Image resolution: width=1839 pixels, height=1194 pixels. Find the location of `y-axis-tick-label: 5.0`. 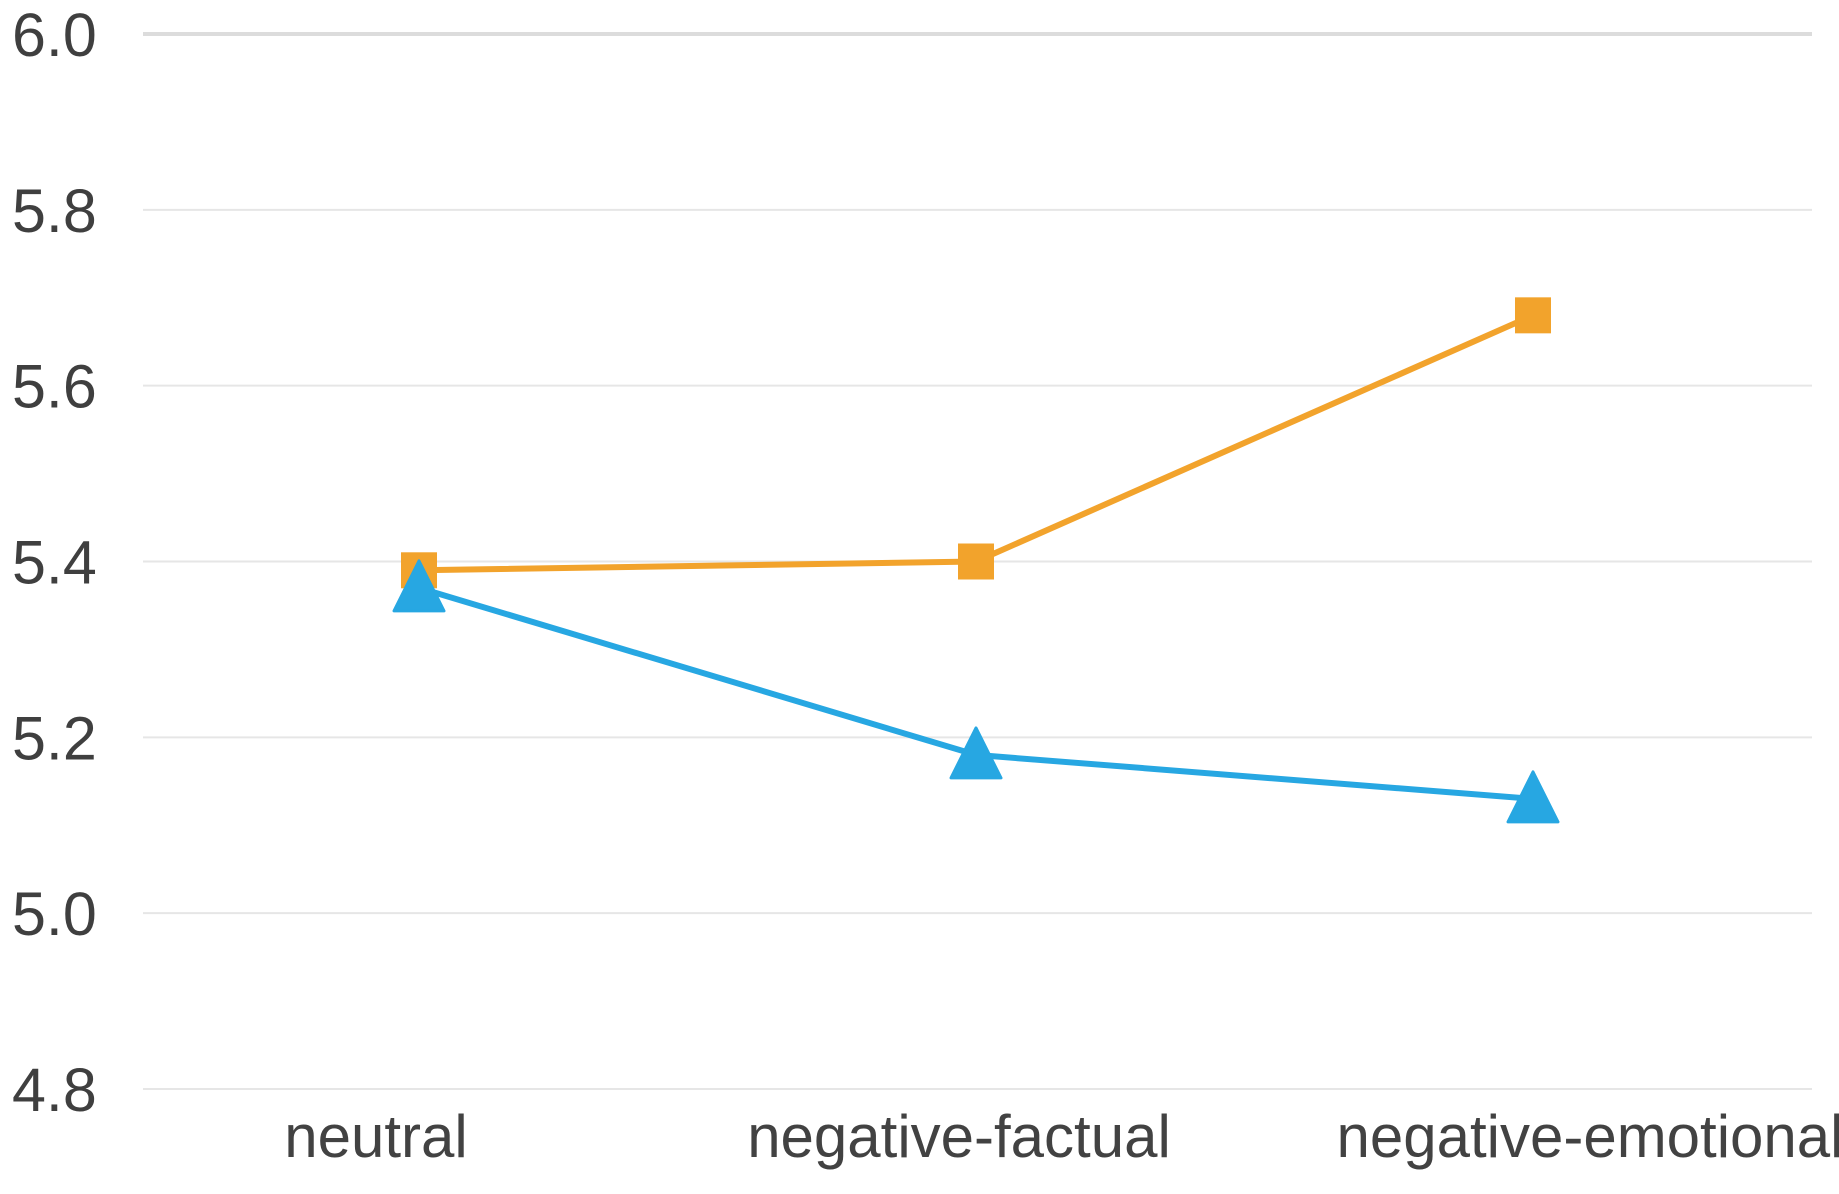

y-axis-tick-label: 5.0 is located at coordinates (54, 914).